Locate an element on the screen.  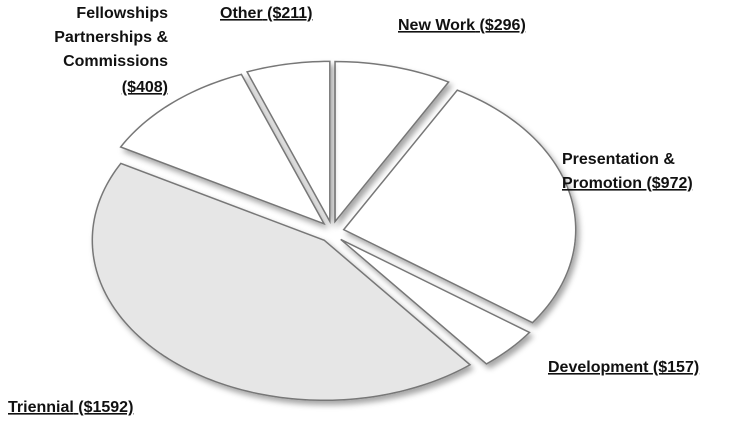
slice-label: New Work ($296) is located at coordinates (462, 25).